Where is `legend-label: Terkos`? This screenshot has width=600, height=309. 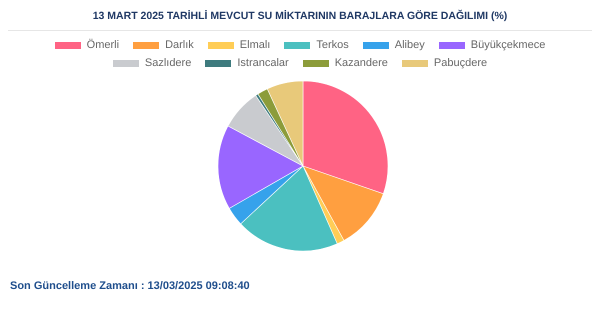 legend-label: Terkos is located at coordinates (332, 45).